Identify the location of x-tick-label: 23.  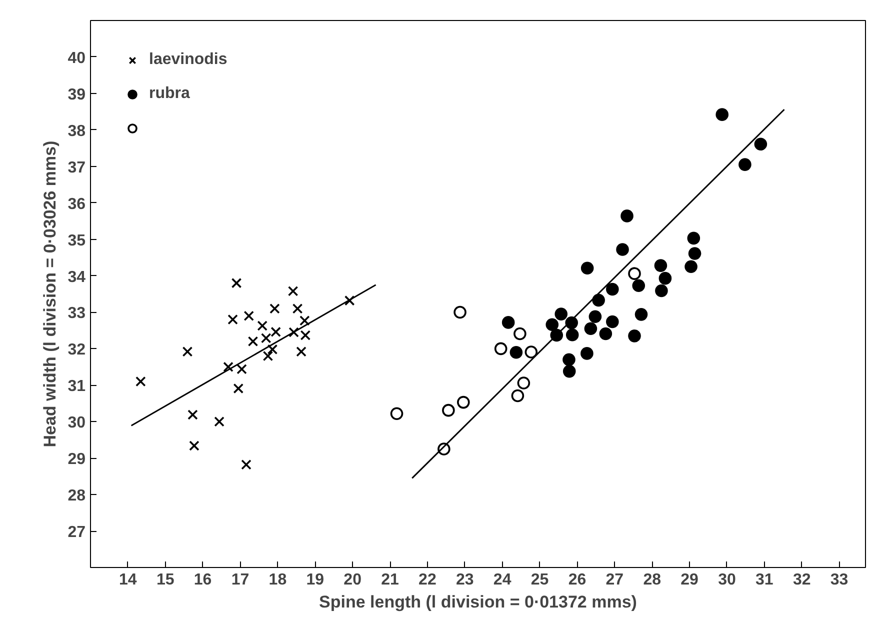
(465, 580).